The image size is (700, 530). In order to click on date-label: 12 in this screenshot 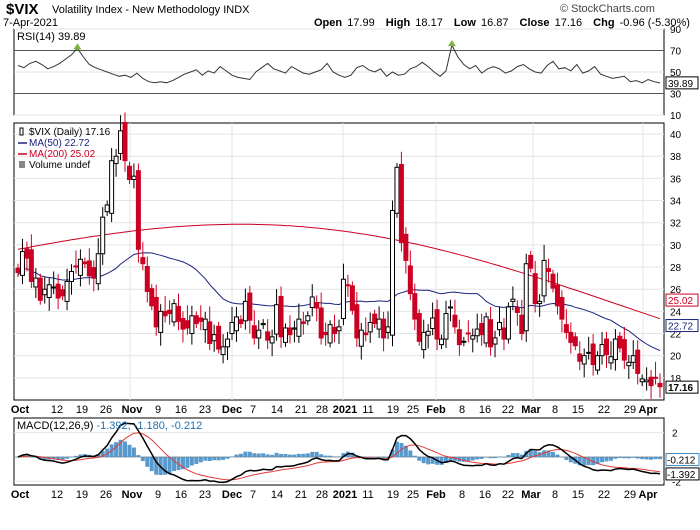, I will do `click(57, 410)`.